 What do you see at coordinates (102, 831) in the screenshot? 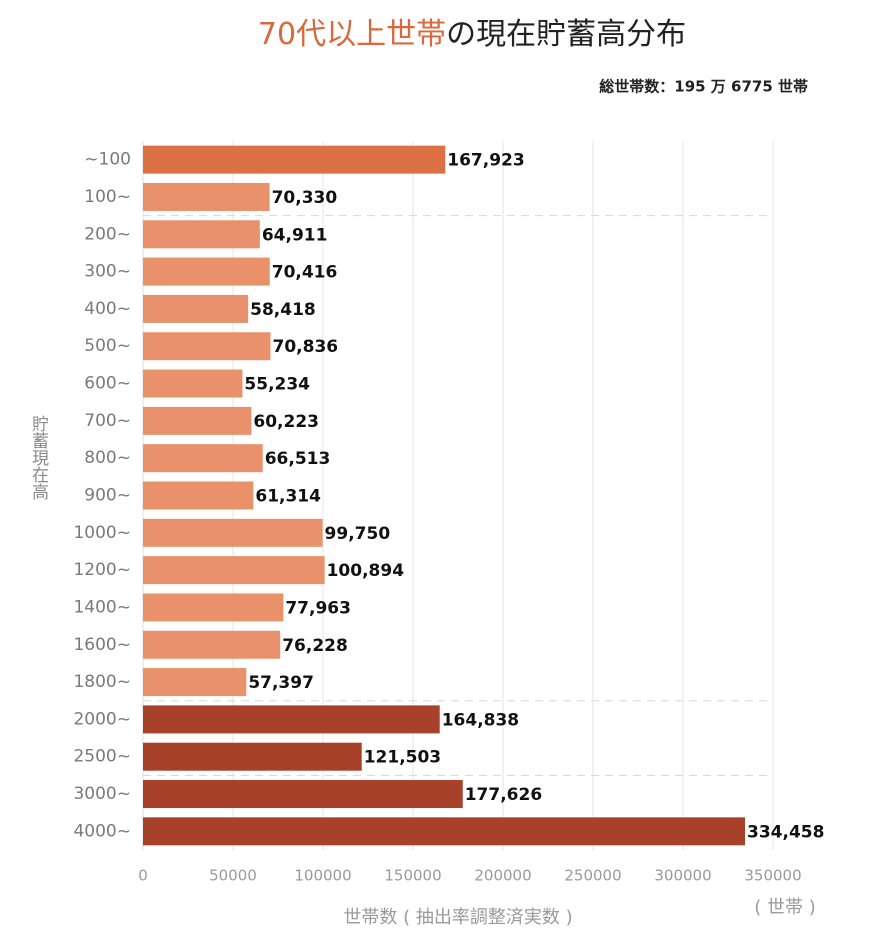
I see `y-tick-label: 4000~` at bounding box center [102, 831].